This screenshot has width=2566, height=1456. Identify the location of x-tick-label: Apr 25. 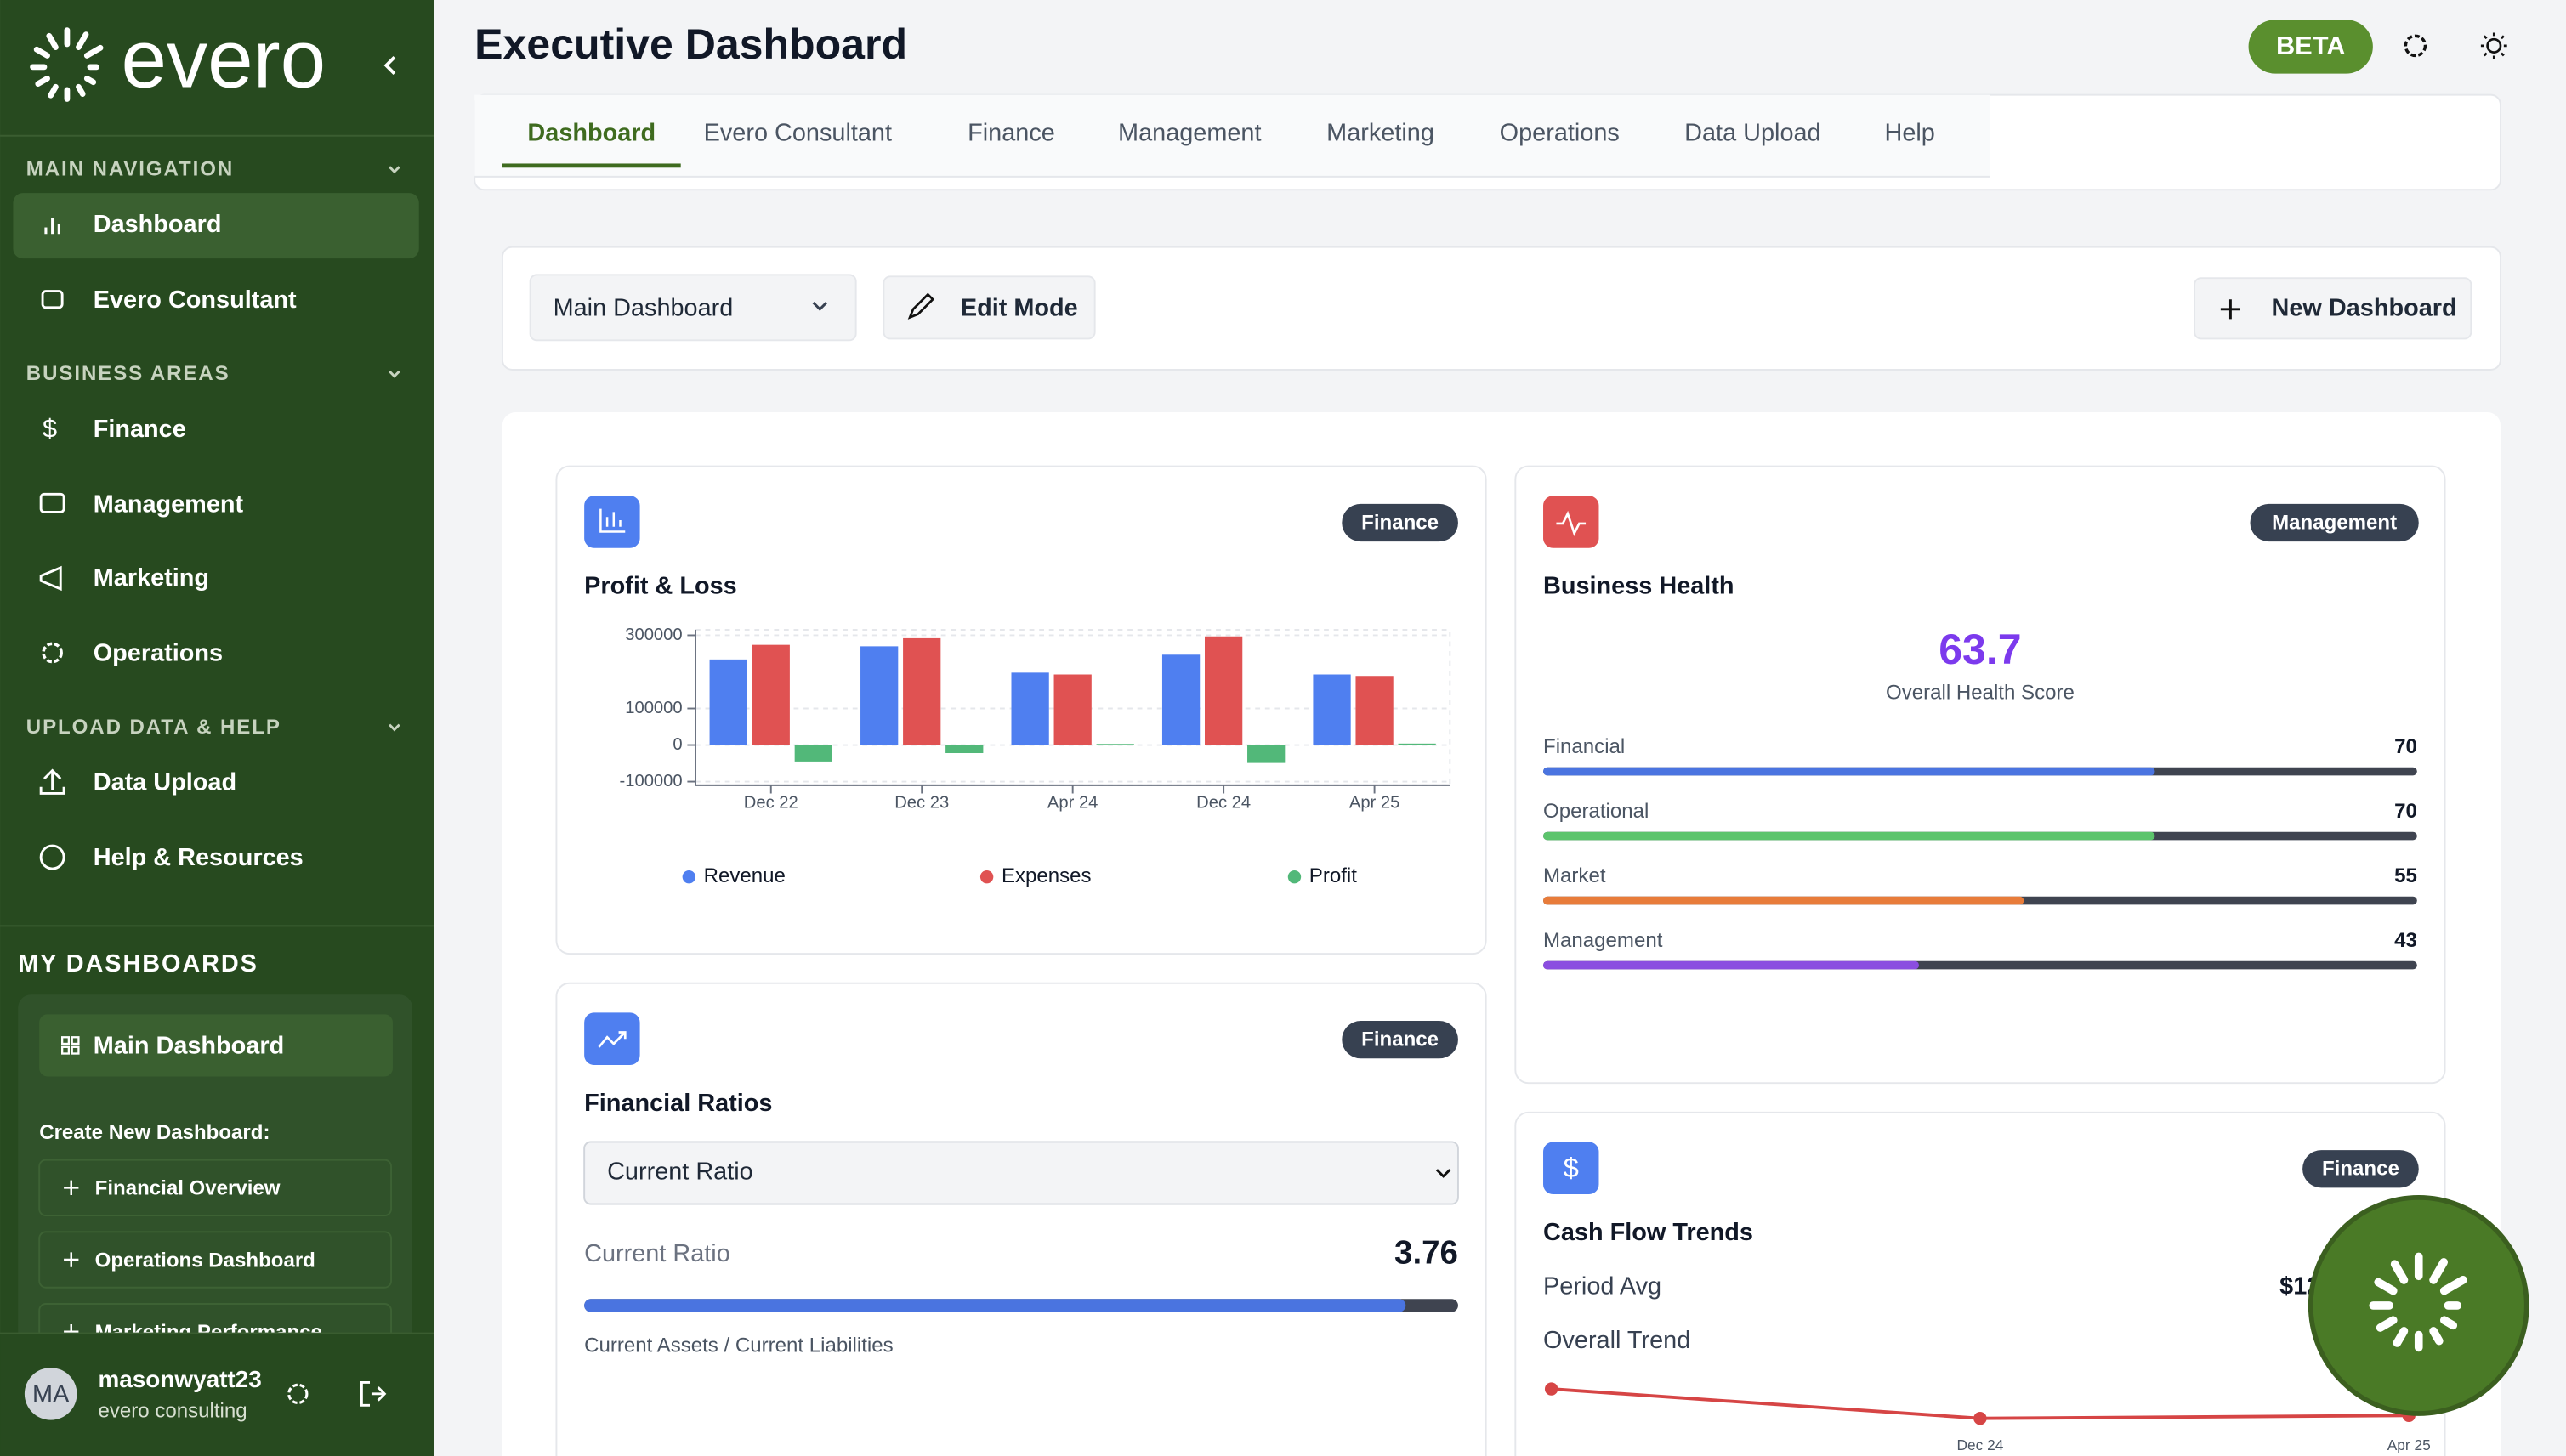
(1374, 802).